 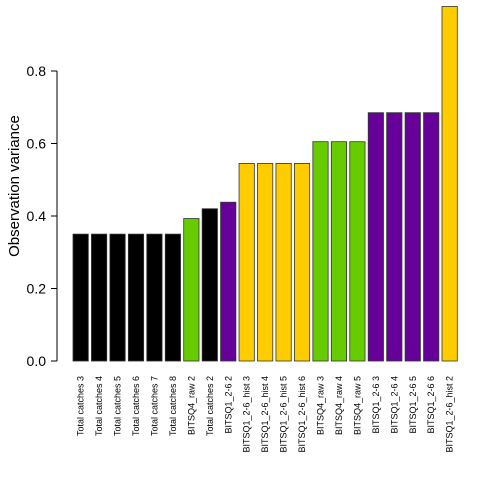 What do you see at coordinates (228, 405) in the screenshot?
I see `x-tick-label: BITSQ1_2-6 2` at bounding box center [228, 405].